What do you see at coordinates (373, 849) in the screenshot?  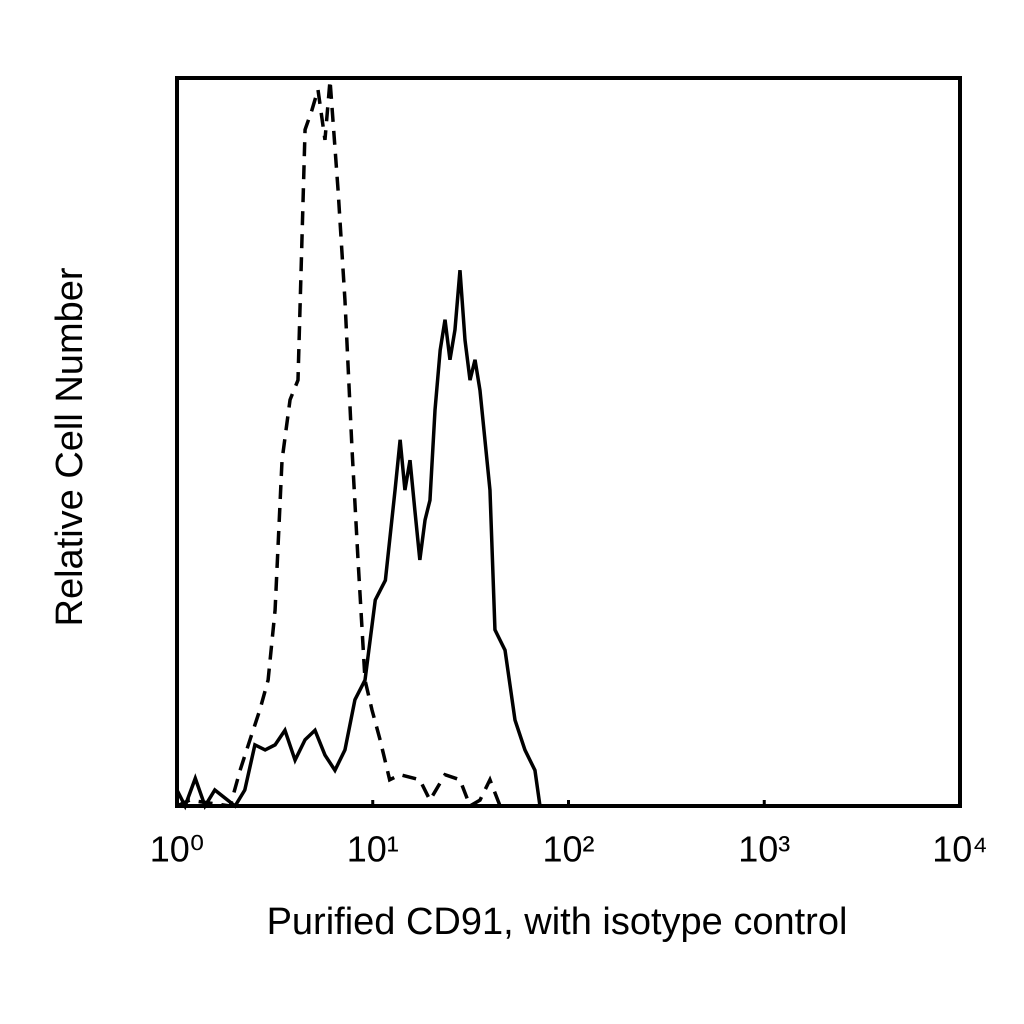 I see `x-tick-label: 10¹` at bounding box center [373, 849].